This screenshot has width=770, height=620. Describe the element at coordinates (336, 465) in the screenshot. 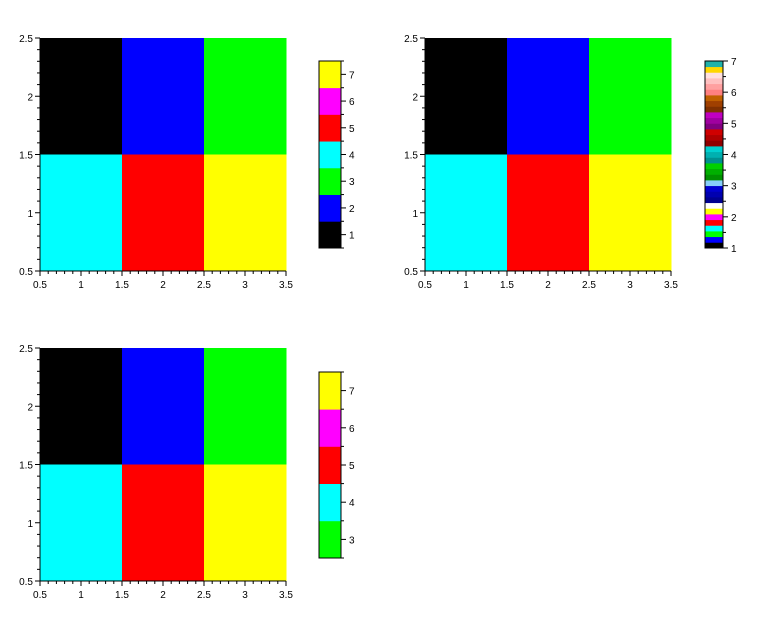

I see `colorbar: 3 4 5 6 7` at that location.